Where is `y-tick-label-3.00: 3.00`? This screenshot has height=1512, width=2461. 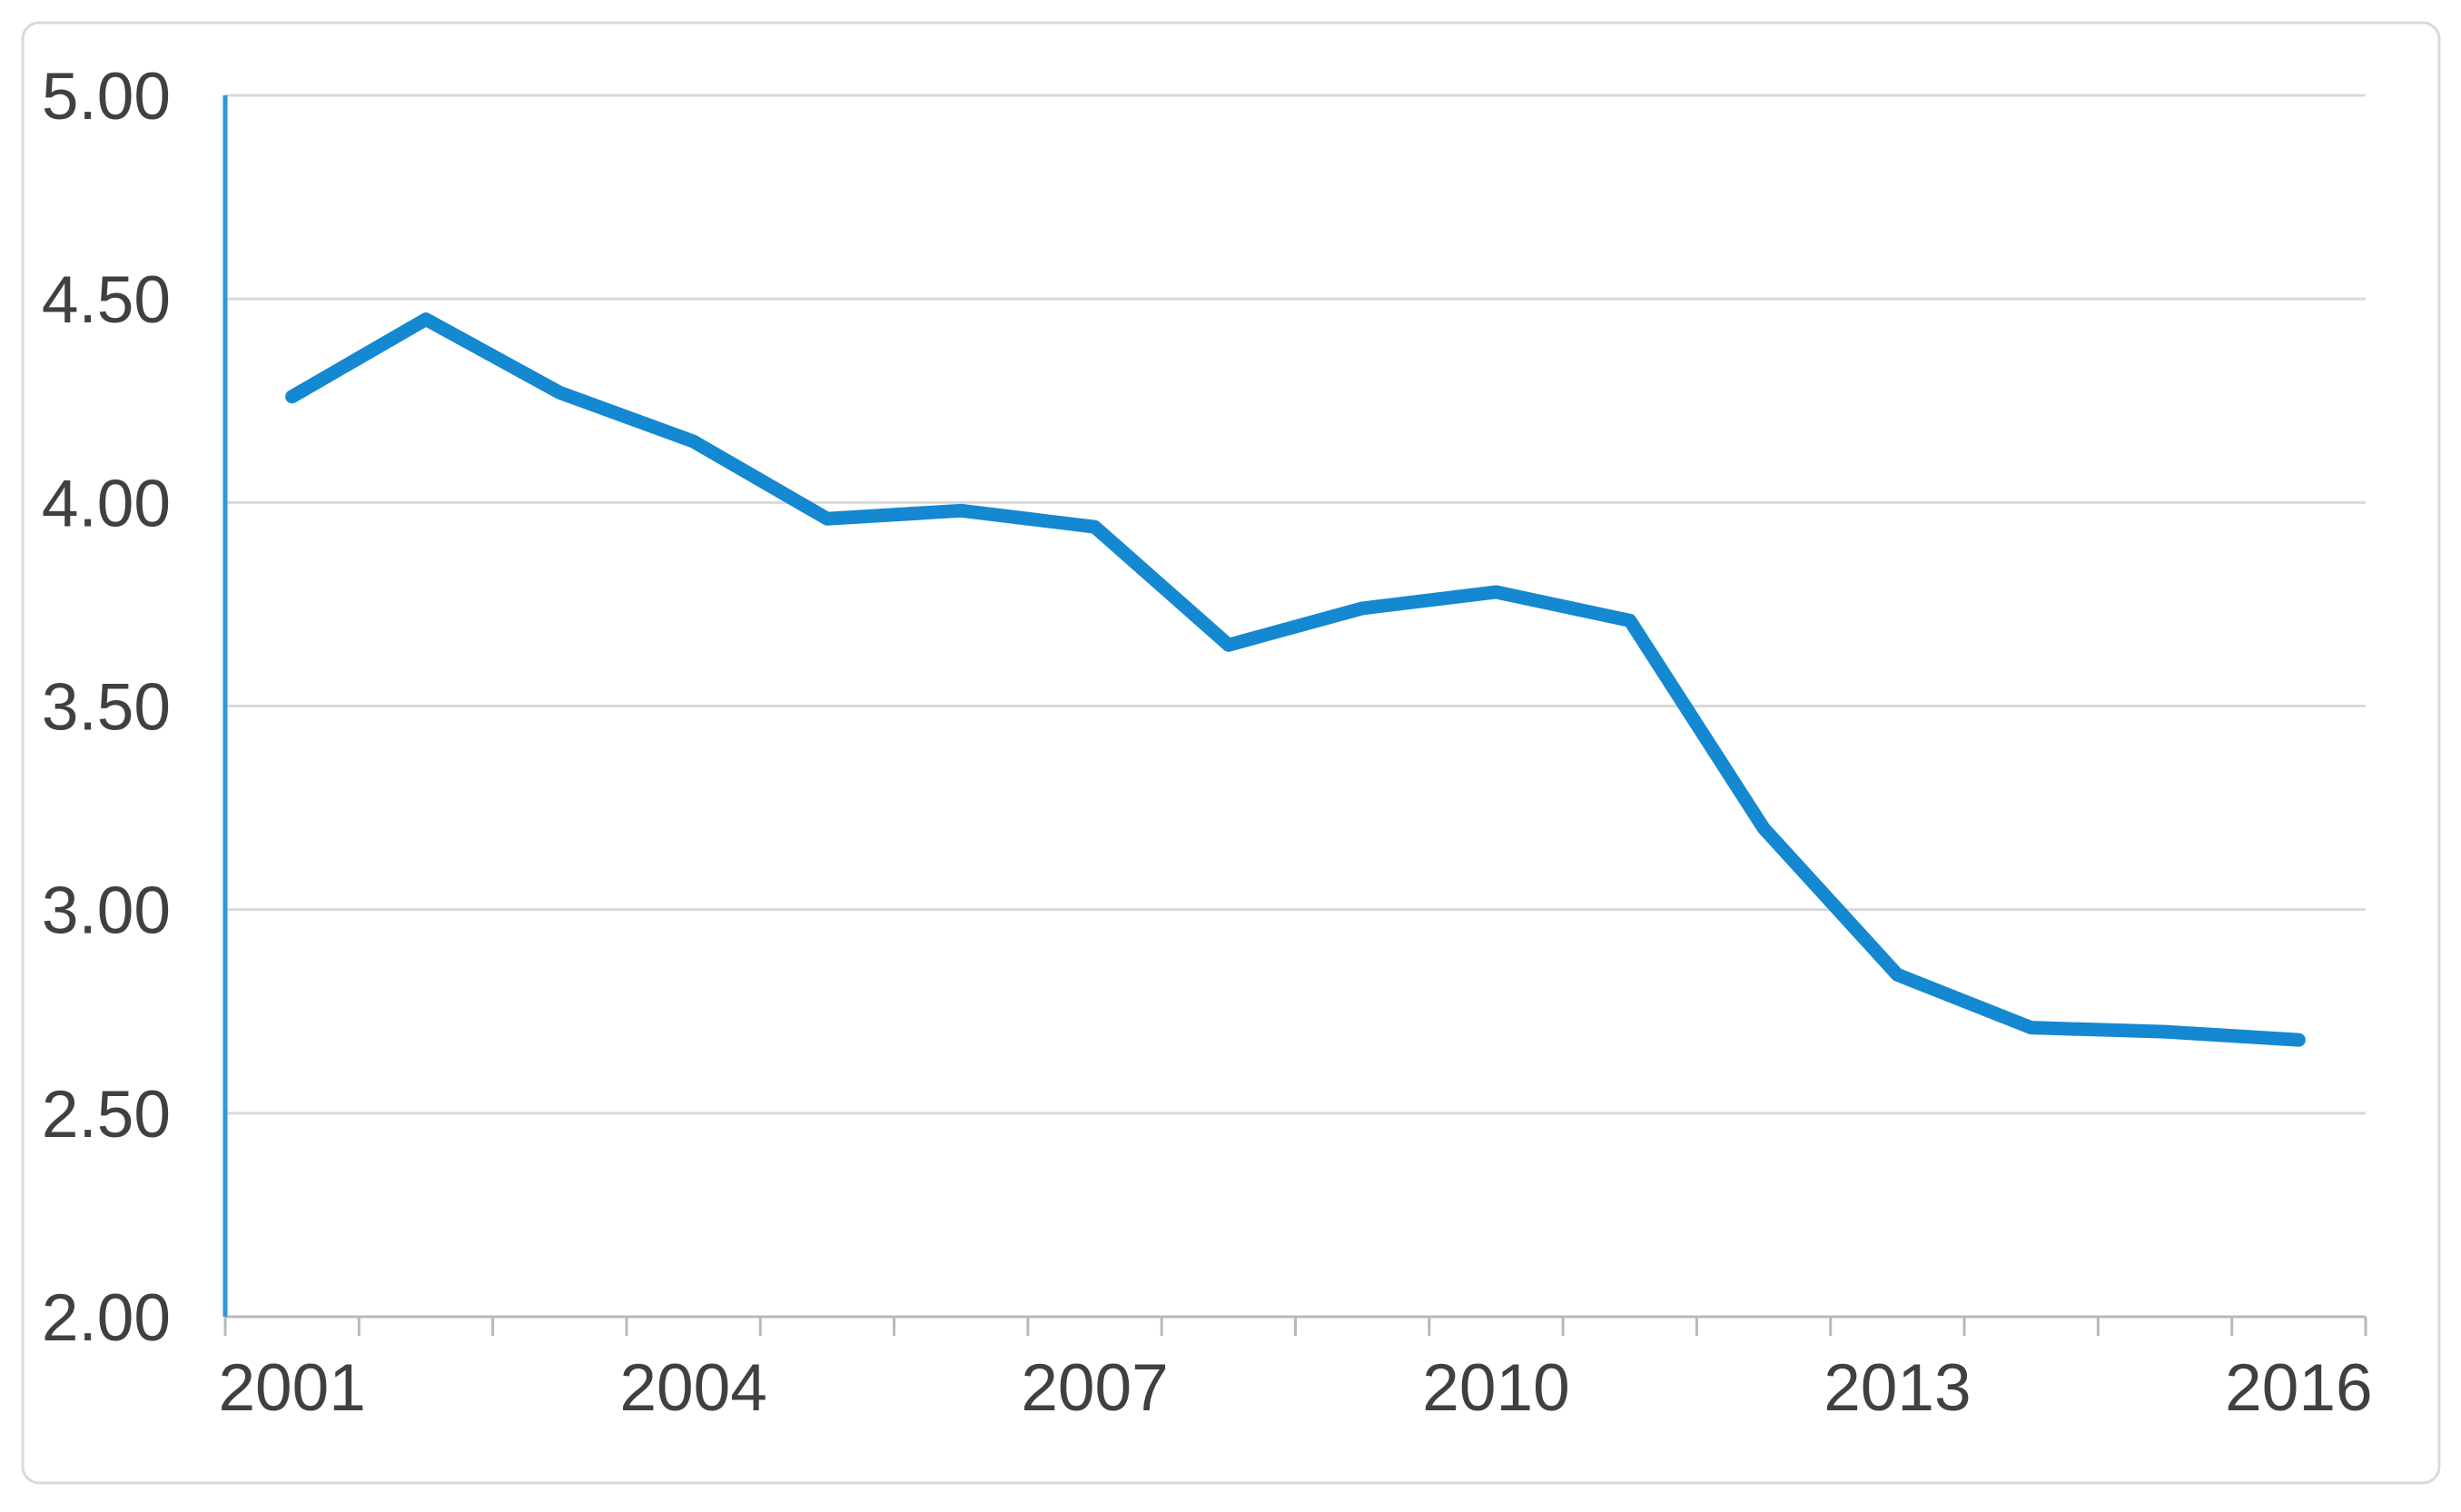 y-tick-label-3.00: 3.00 is located at coordinates (106, 912).